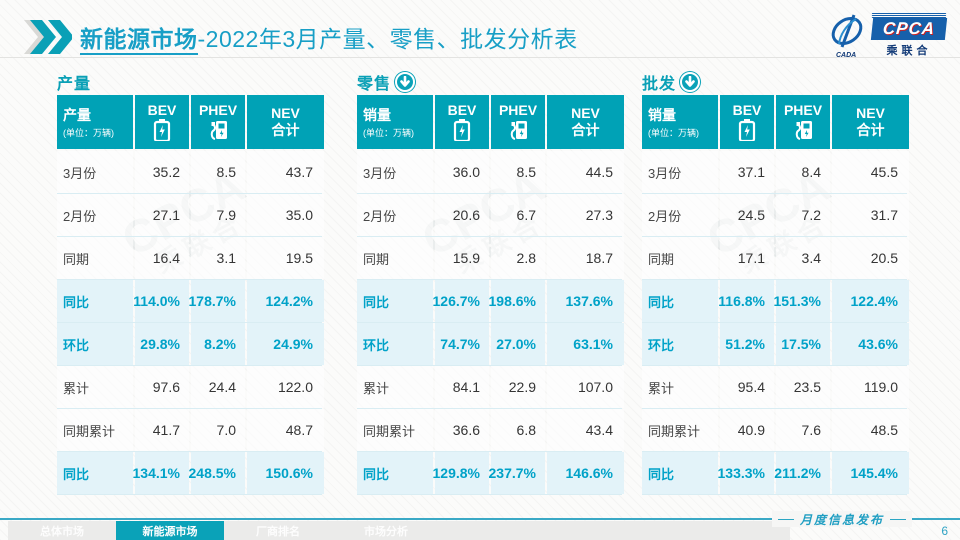  What do you see at coordinates (518, 215) in the screenshot?
I see `cell-value: 6.7` at bounding box center [518, 215].